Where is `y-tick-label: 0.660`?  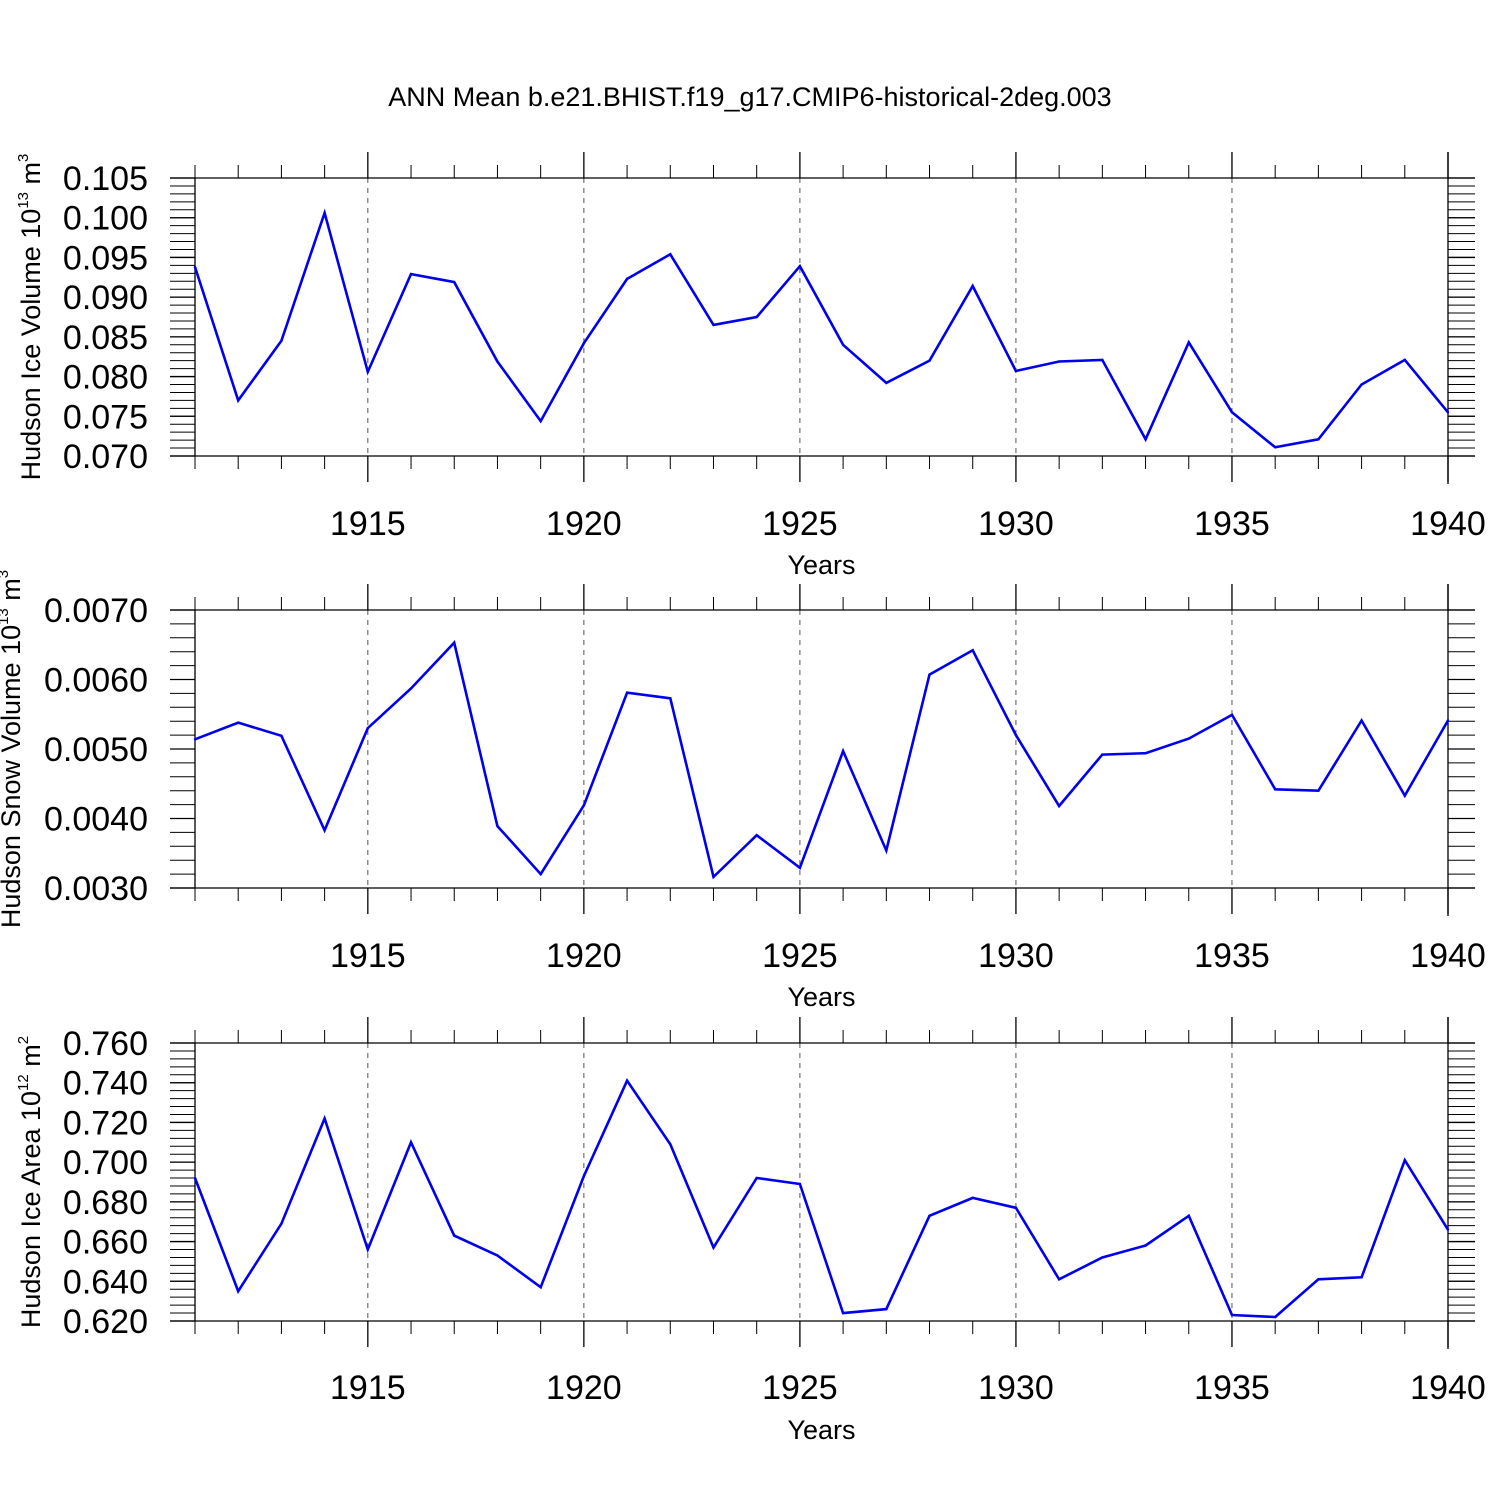 y-tick-label: 0.660 is located at coordinates (105, 1243).